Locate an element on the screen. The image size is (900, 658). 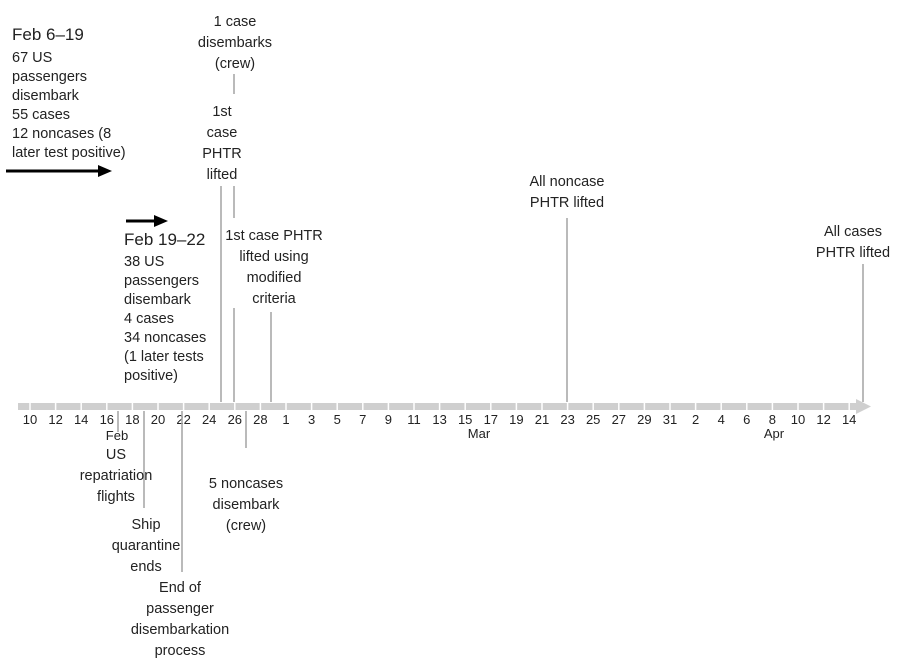
annotation-noncases-crew: 5 noncases disembark (crew) is located at coordinates (246, 505).